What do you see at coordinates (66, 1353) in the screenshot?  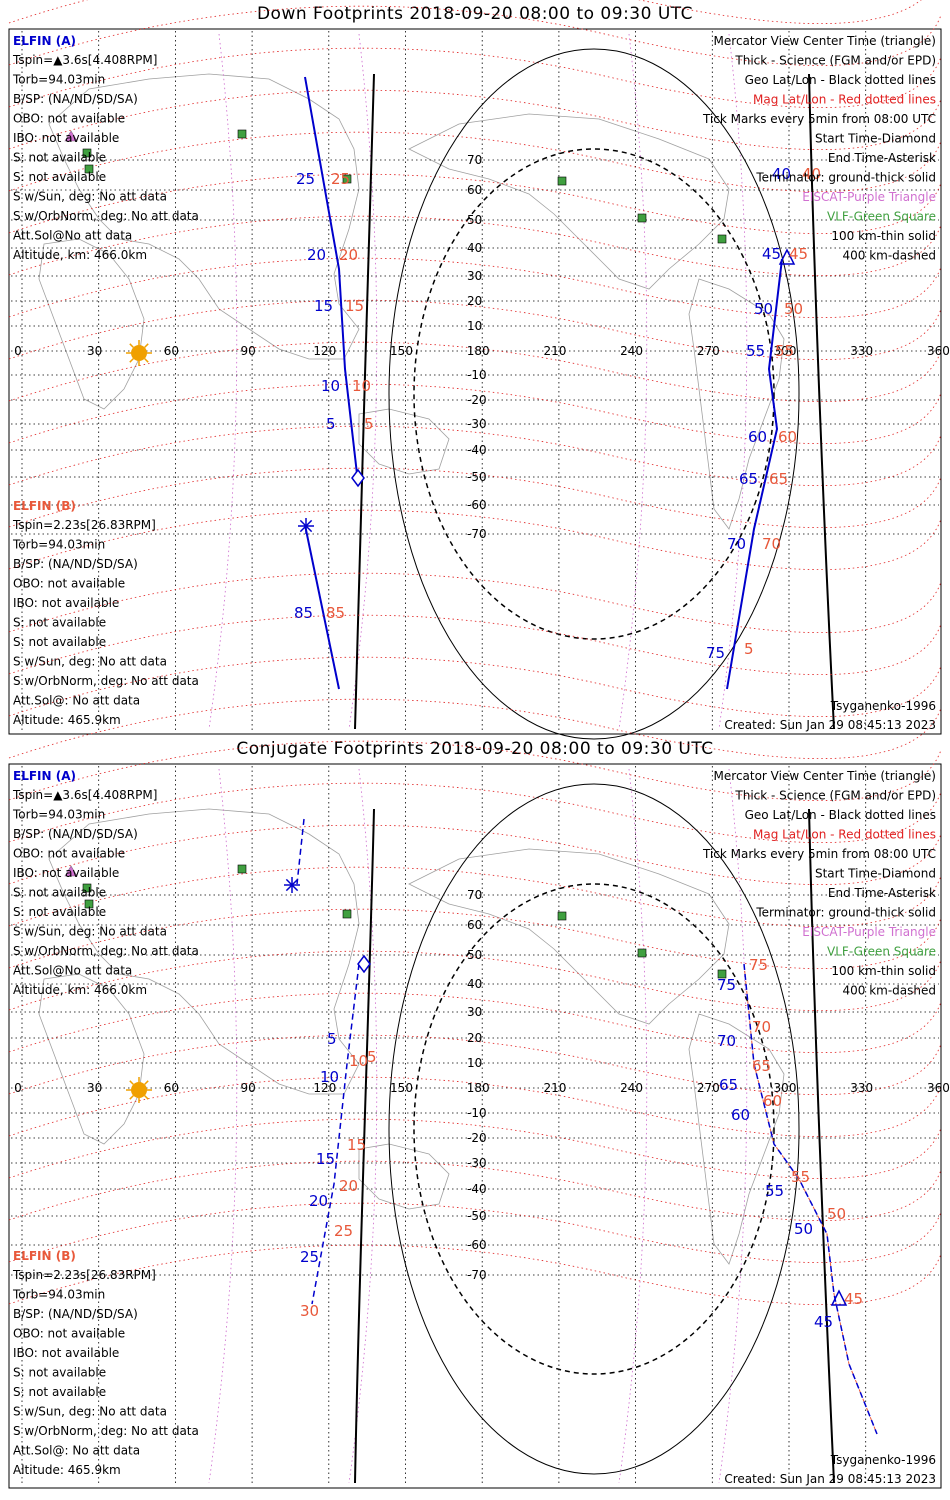 I see `sat-b-info-line: IBO: not available` at bounding box center [66, 1353].